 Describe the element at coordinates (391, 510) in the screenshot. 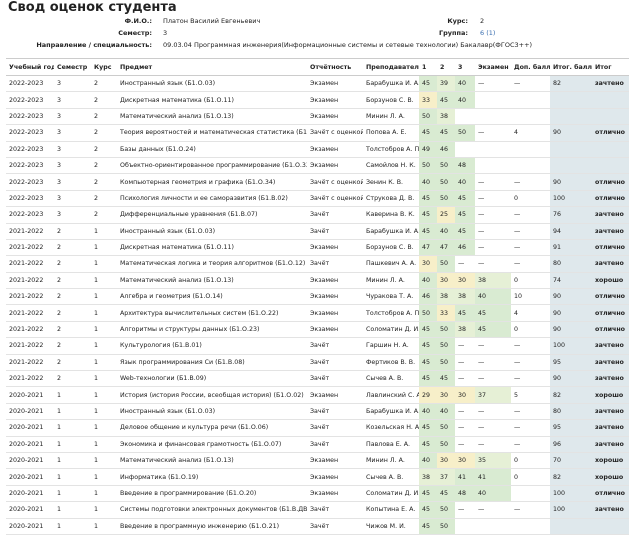

I see `cell: Копытина Е. А.` at that location.